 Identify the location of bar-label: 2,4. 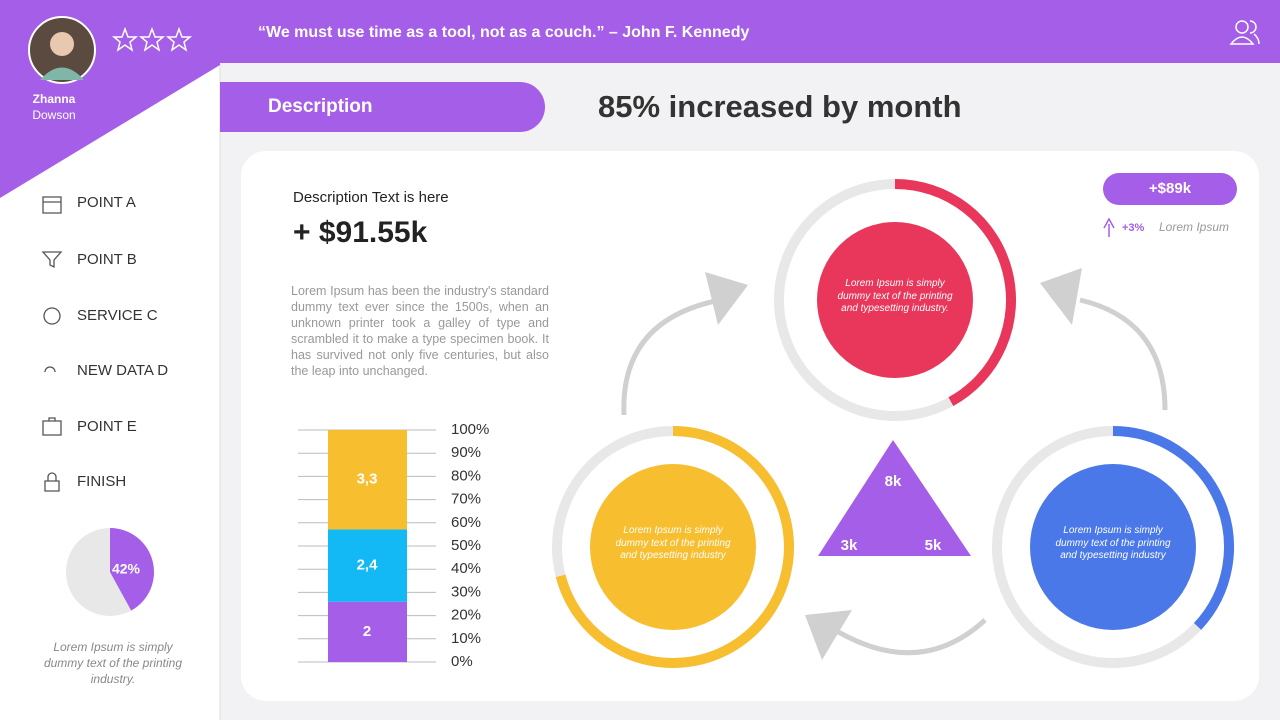
(368, 565).